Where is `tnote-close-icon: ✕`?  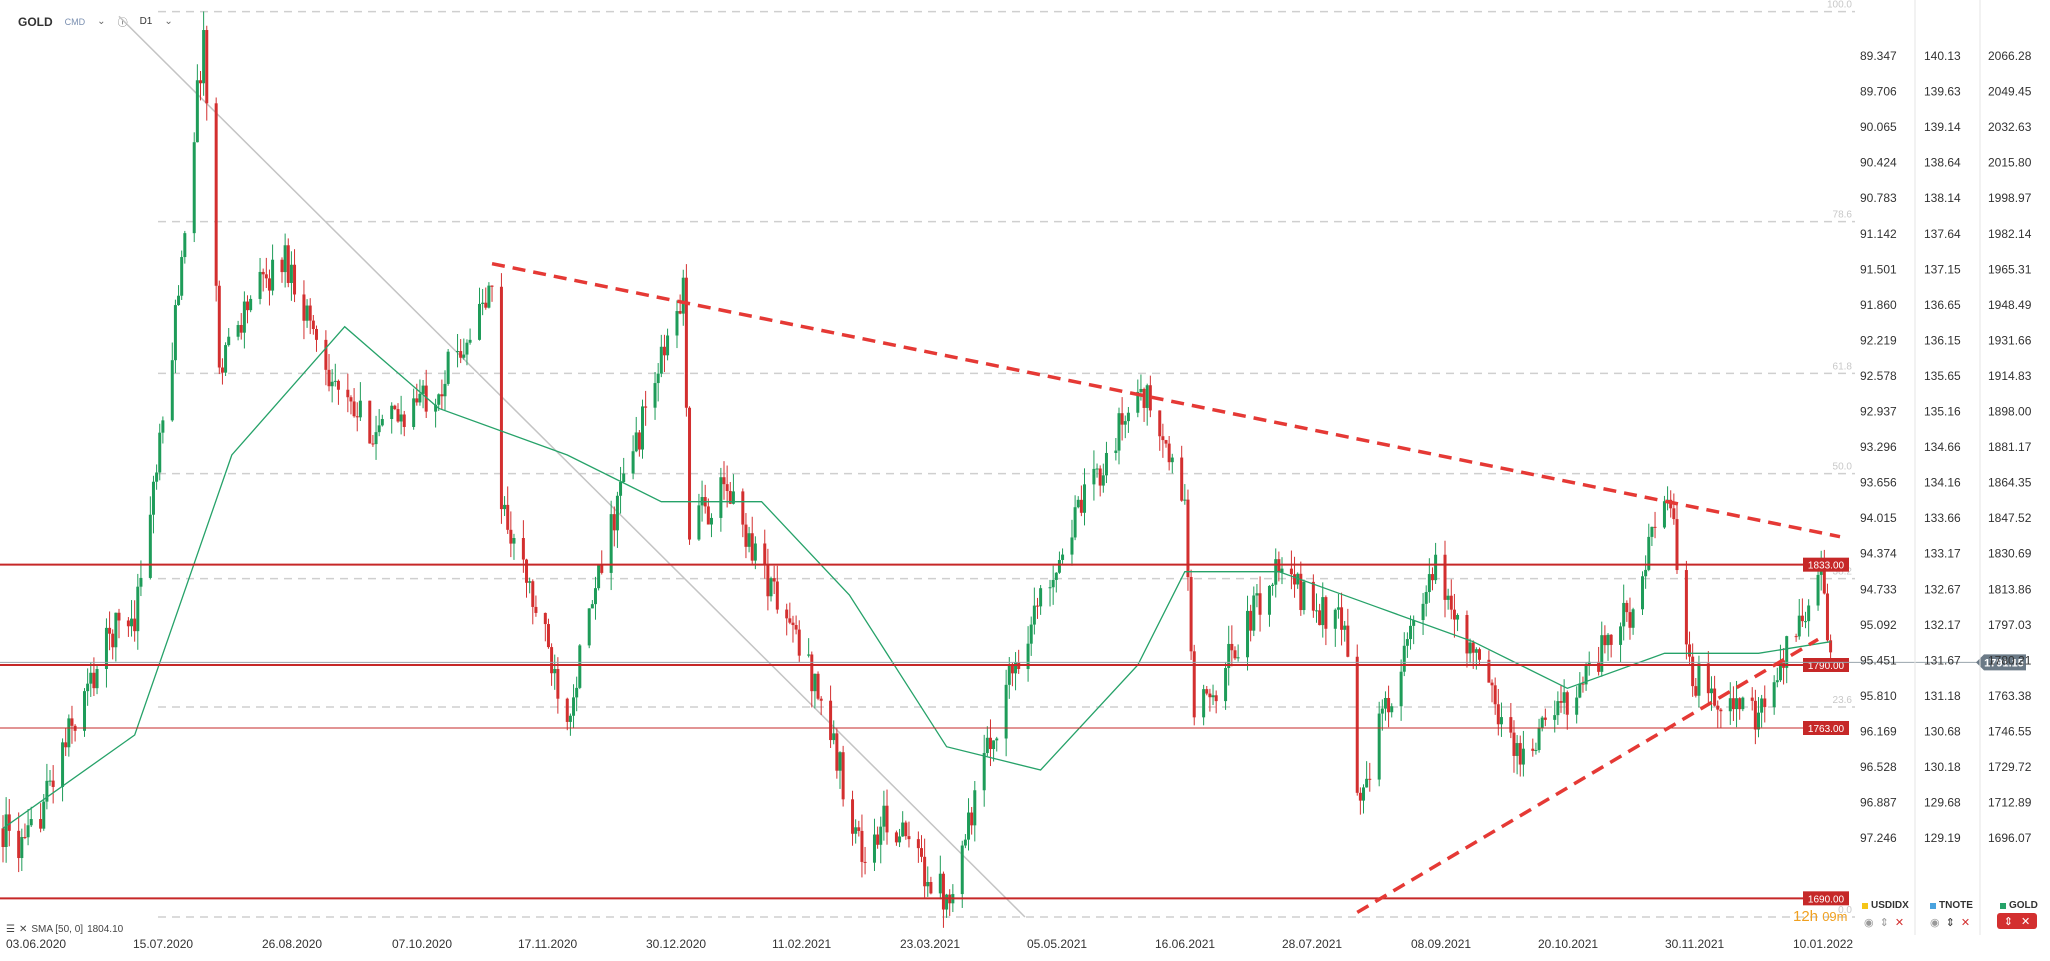
tnote-close-icon: ✕ is located at coordinates (1965, 923).